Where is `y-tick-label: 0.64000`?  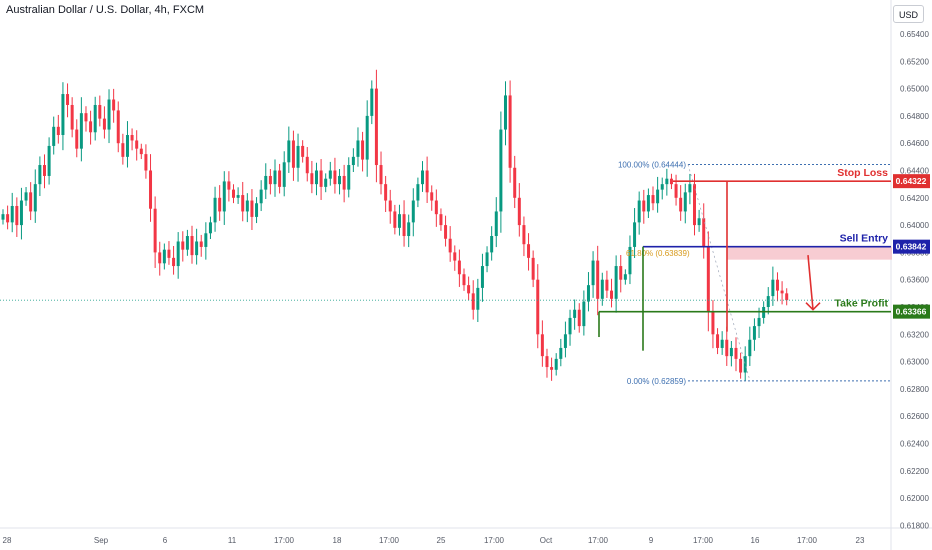
y-tick-label: 0.64000 is located at coordinates (914, 225).